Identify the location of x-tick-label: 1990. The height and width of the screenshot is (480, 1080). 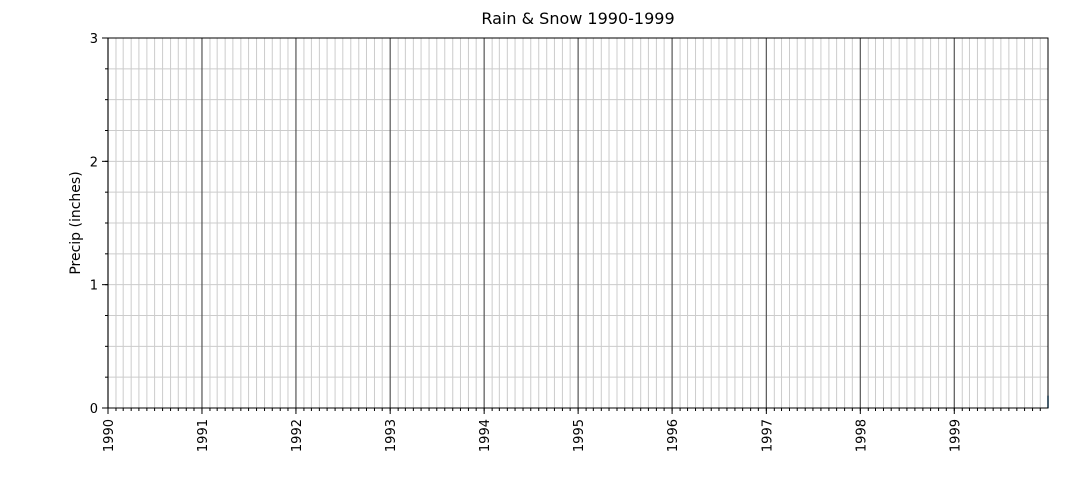
(109, 435).